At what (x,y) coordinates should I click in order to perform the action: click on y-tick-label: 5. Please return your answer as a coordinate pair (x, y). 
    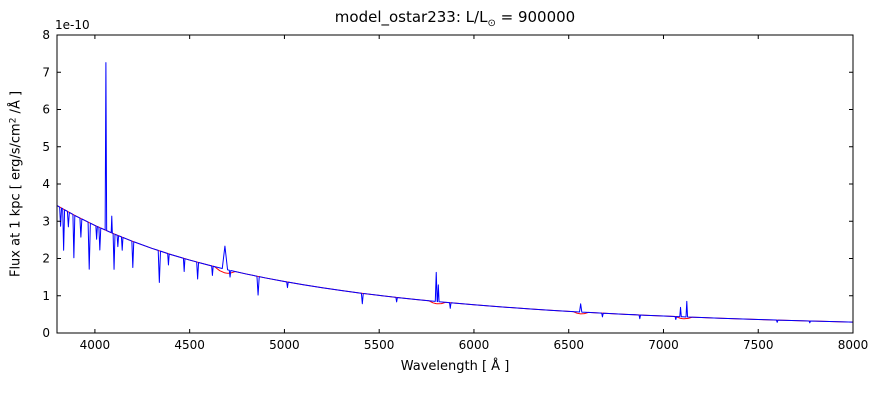
    Looking at the image, I should click on (46, 147).